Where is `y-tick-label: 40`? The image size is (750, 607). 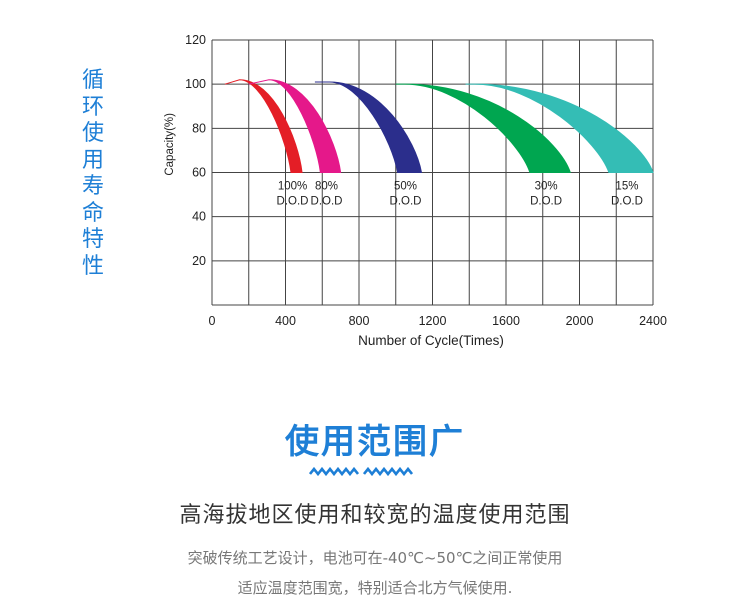
y-tick-label: 40 is located at coordinates (199, 217).